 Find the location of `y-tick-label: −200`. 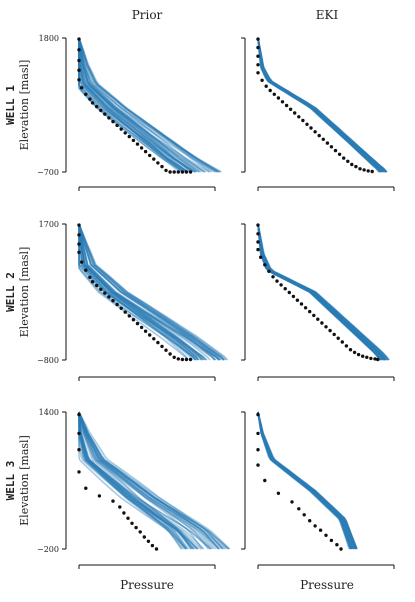

y-tick-label: −200 is located at coordinates (48, 549).